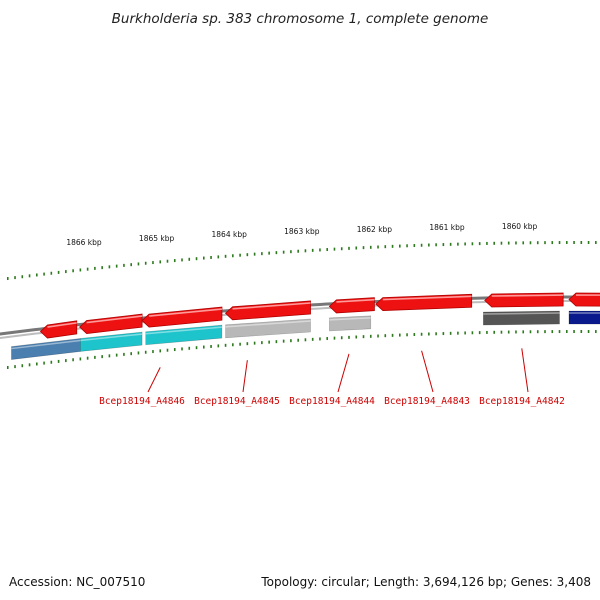 The height and width of the screenshot is (600, 600). Describe the element at coordinates (77, 582) in the screenshot. I see `accession-text: Accession: NC_007510` at that location.